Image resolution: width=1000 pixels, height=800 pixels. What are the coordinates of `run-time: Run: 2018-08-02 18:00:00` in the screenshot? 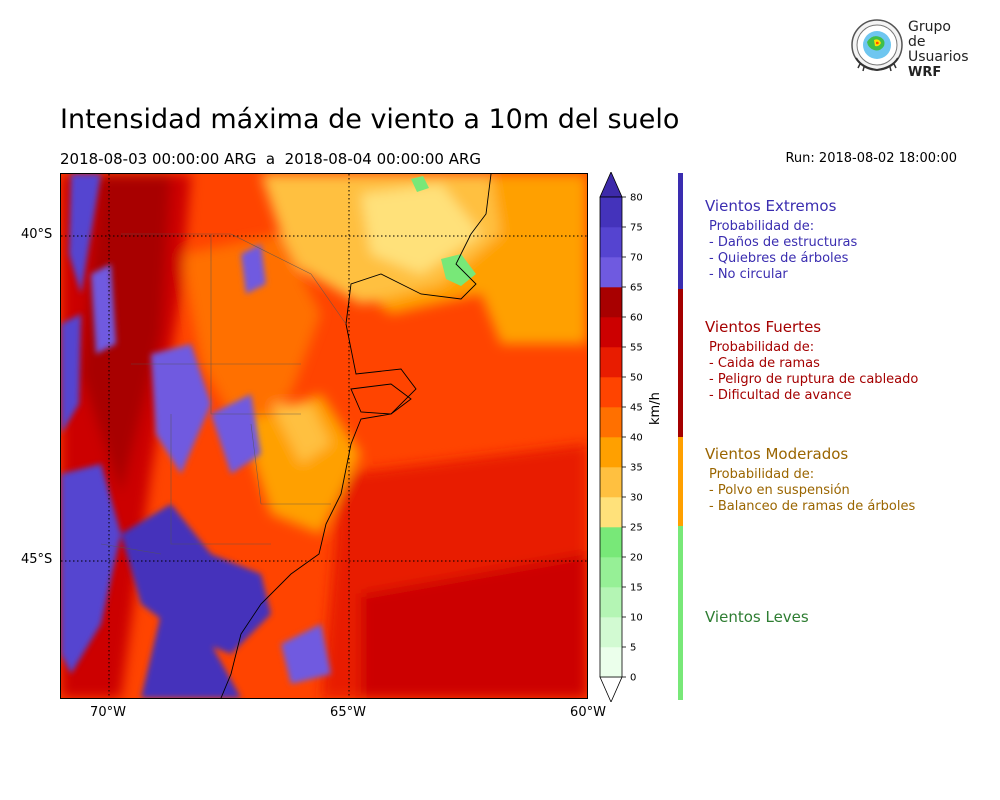 It's located at (871, 158).